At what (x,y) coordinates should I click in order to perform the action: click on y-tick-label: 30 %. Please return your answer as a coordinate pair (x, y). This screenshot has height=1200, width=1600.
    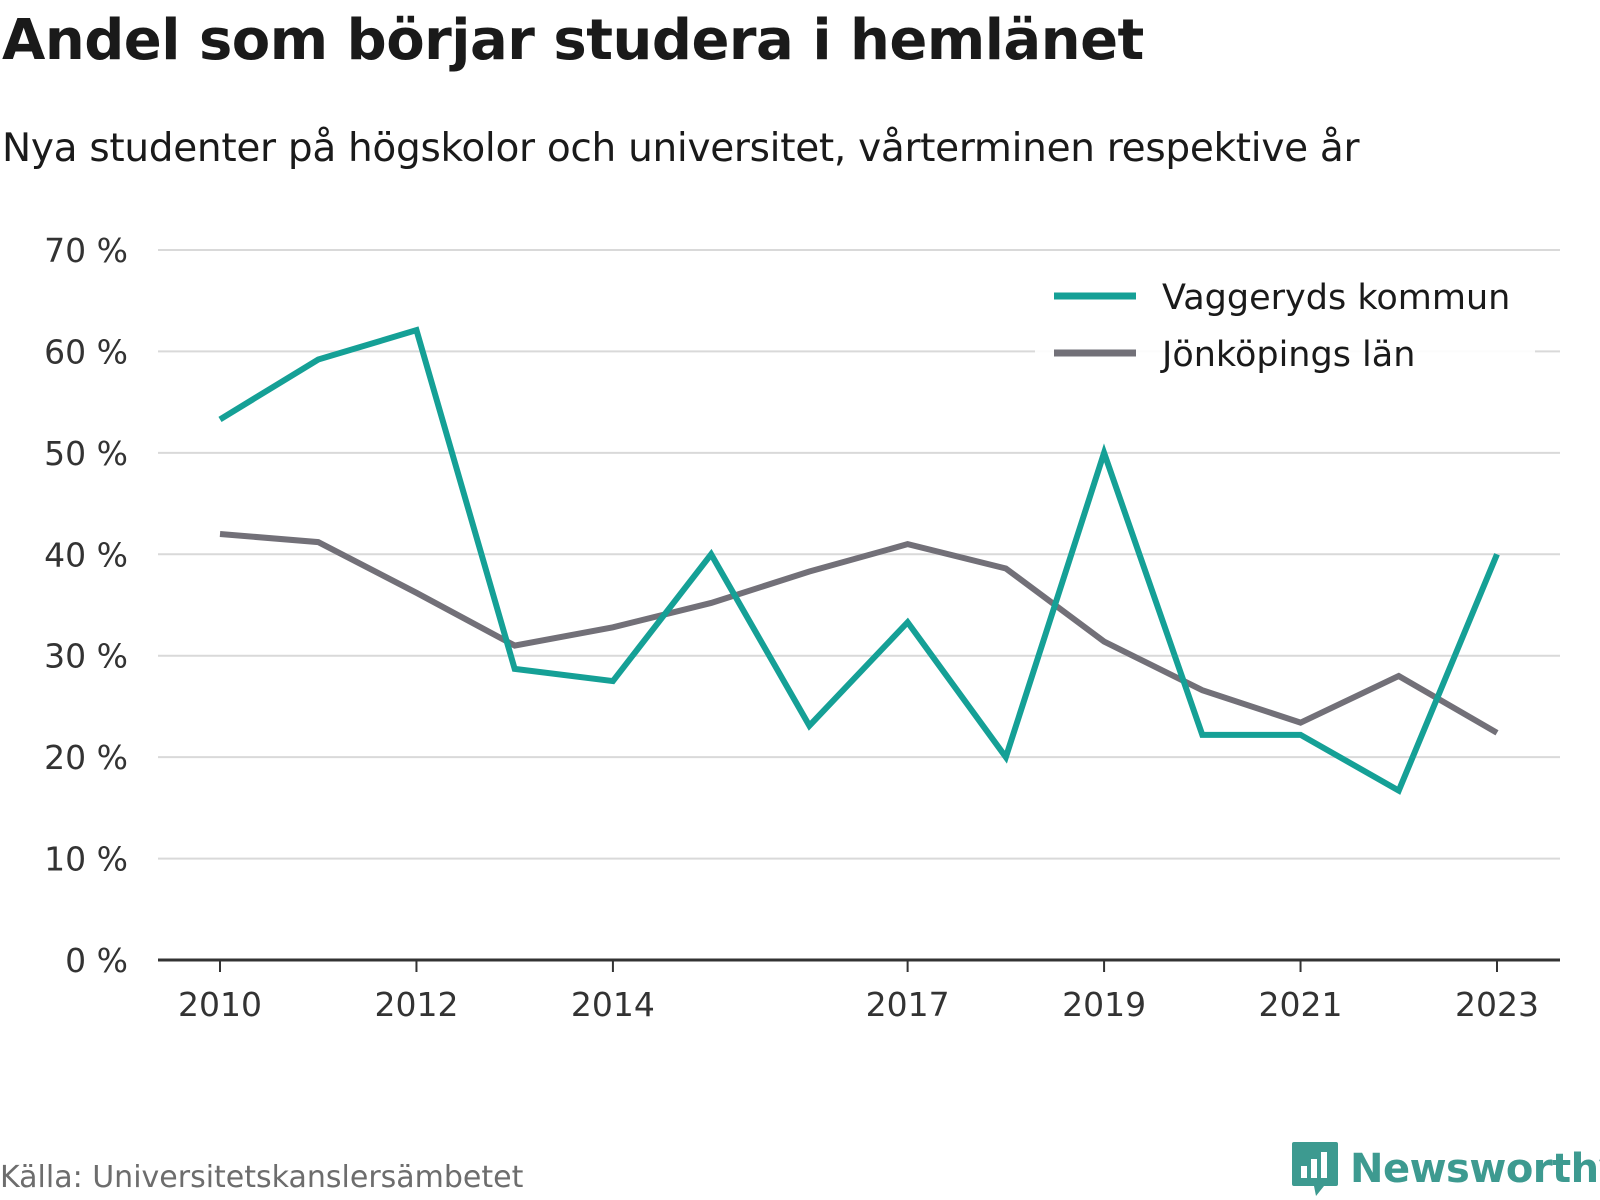
    Looking at the image, I should click on (86, 656).